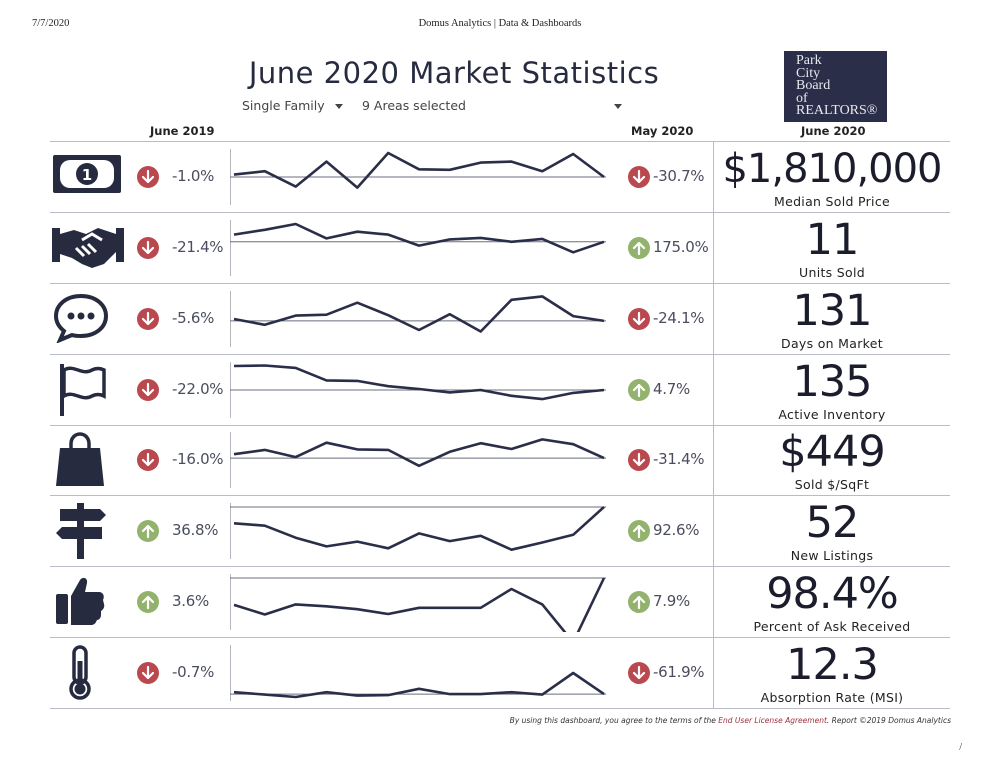  What do you see at coordinates (681, 247) in the screenshot?
I see `change-vs-last-month: 175.0%` at bounding box center [681, 247].